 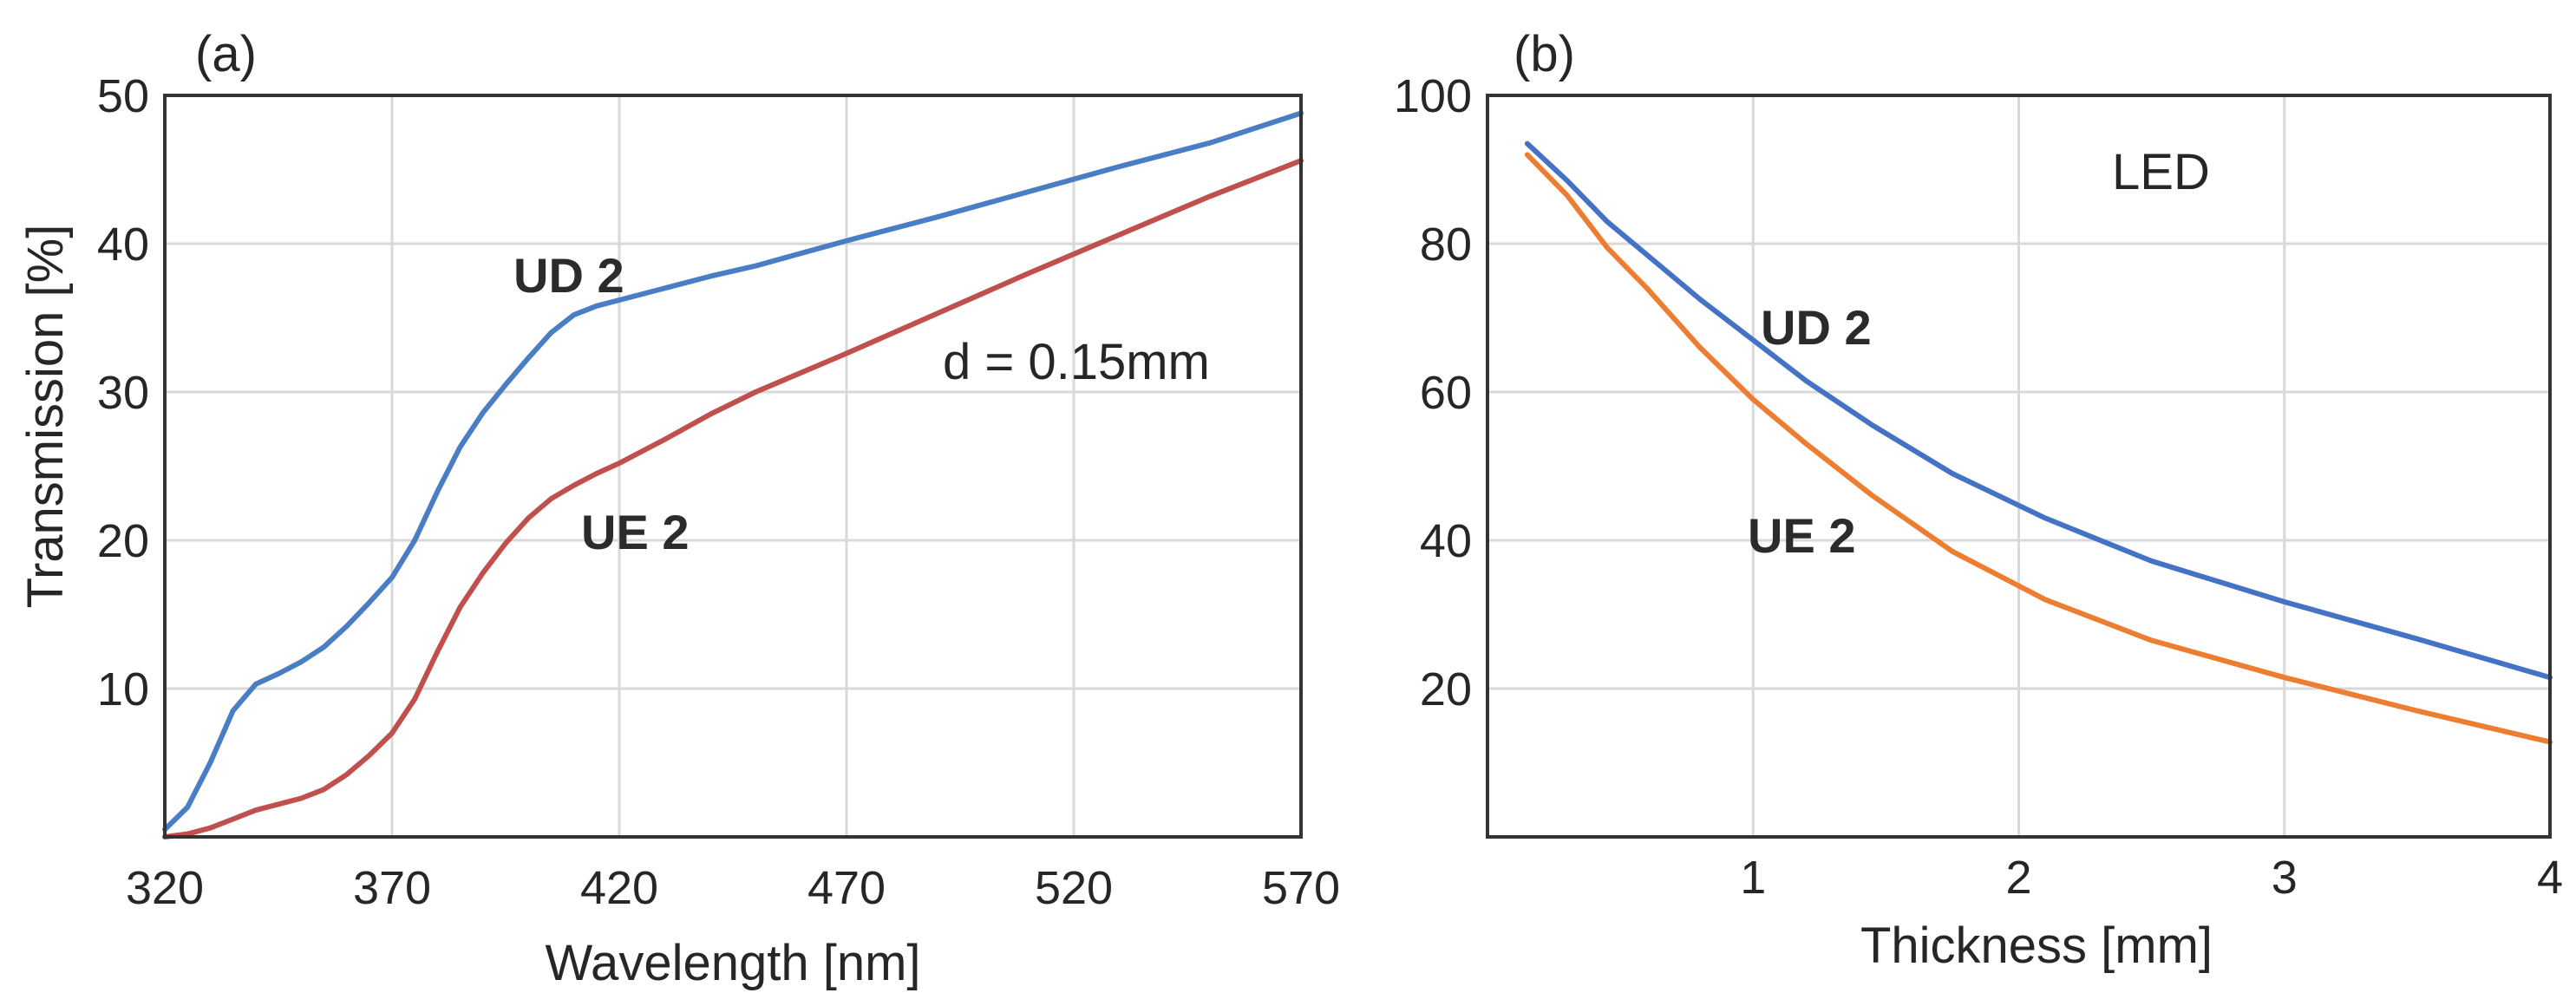 I want to click on x-tick-label: 570, so click(x=1301, y=888).